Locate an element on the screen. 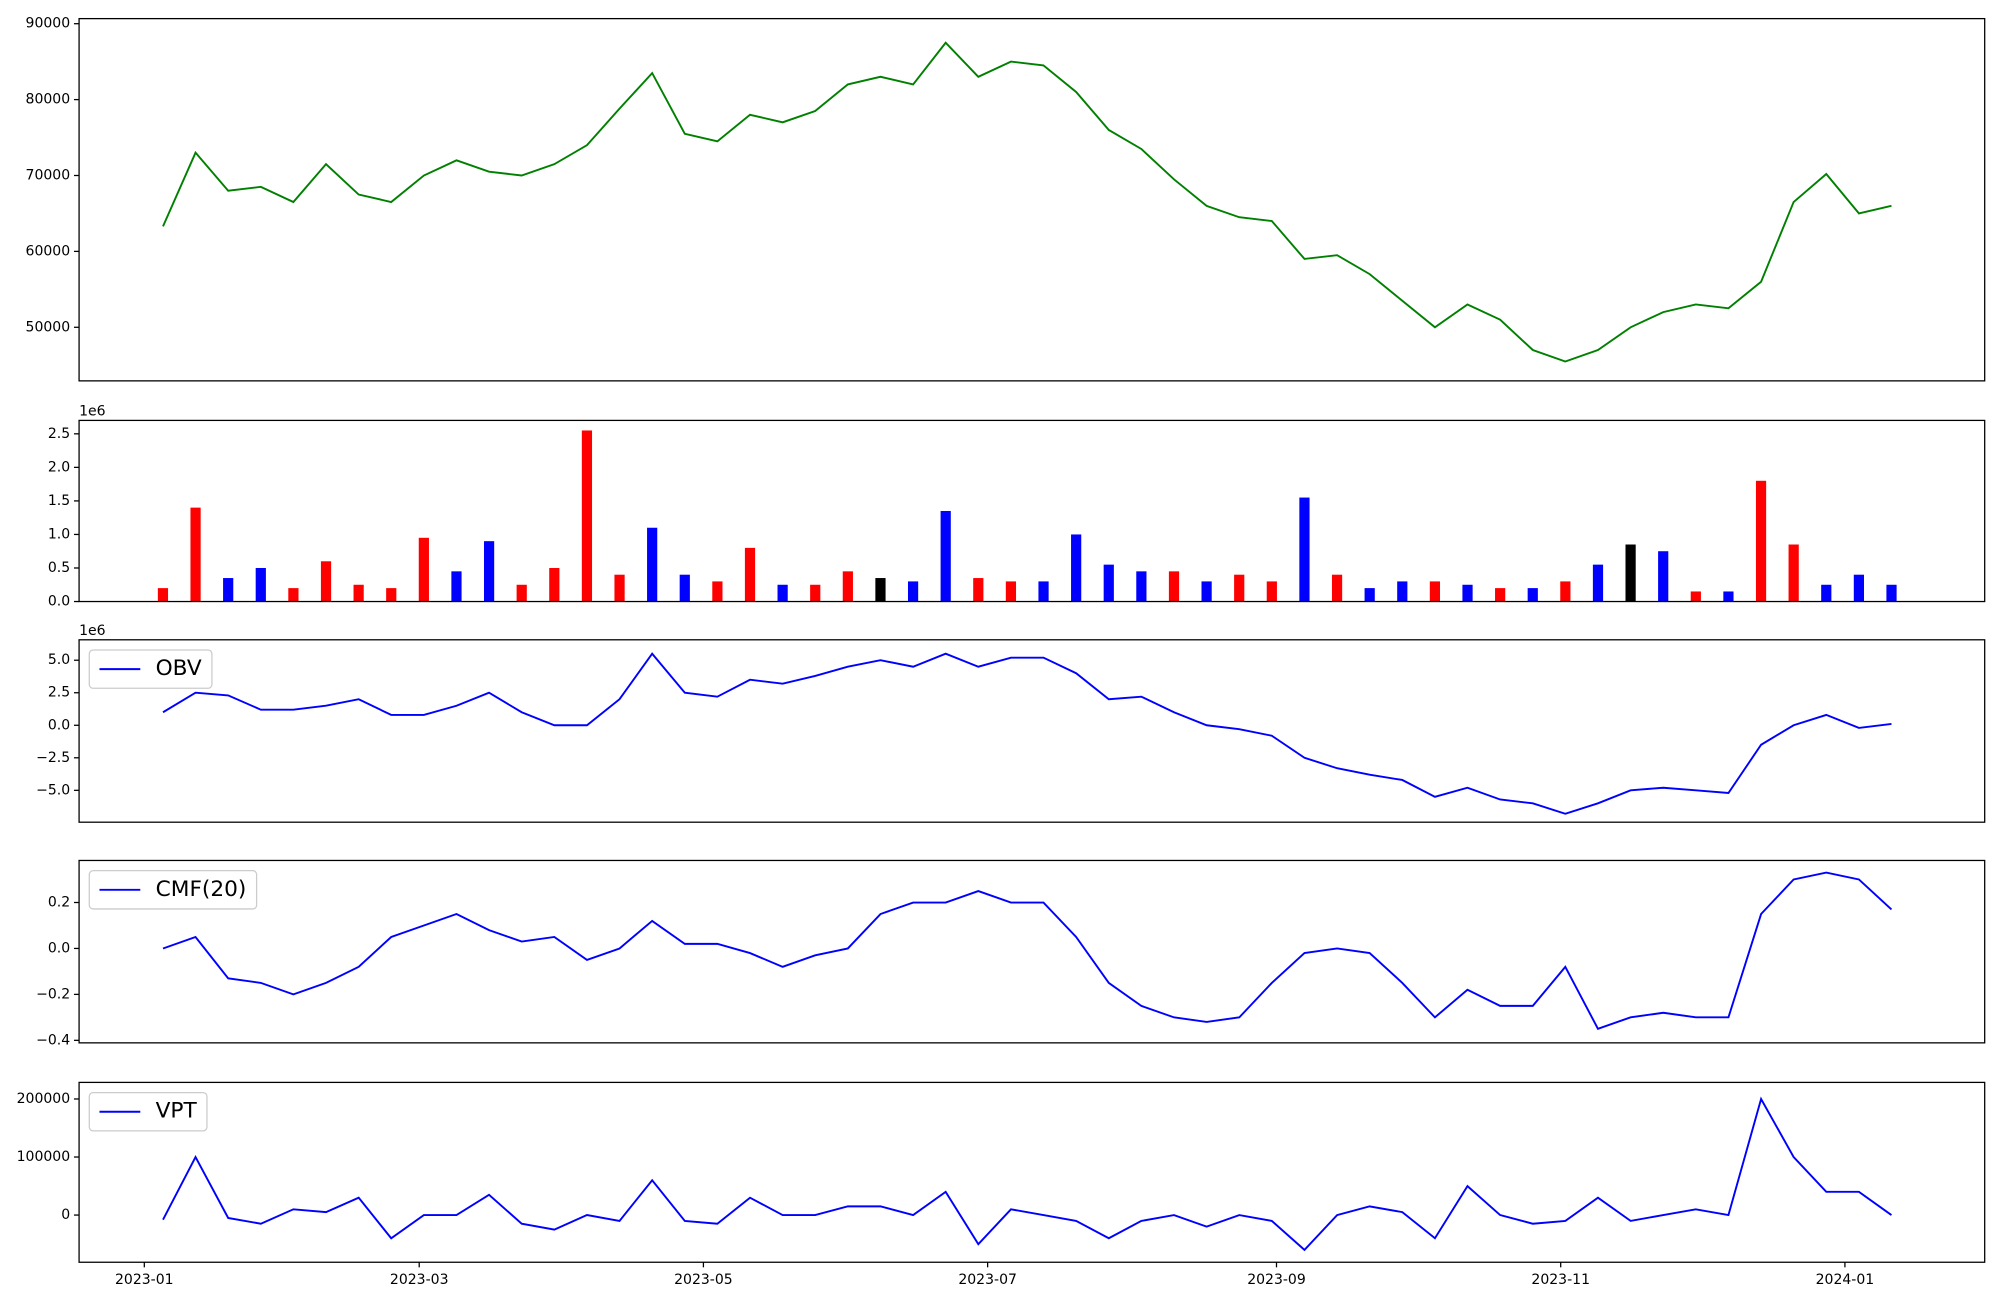 This screenshot has height=1300, width=2000. y-tick-label: 50000 is located at coordinates (48, 327).